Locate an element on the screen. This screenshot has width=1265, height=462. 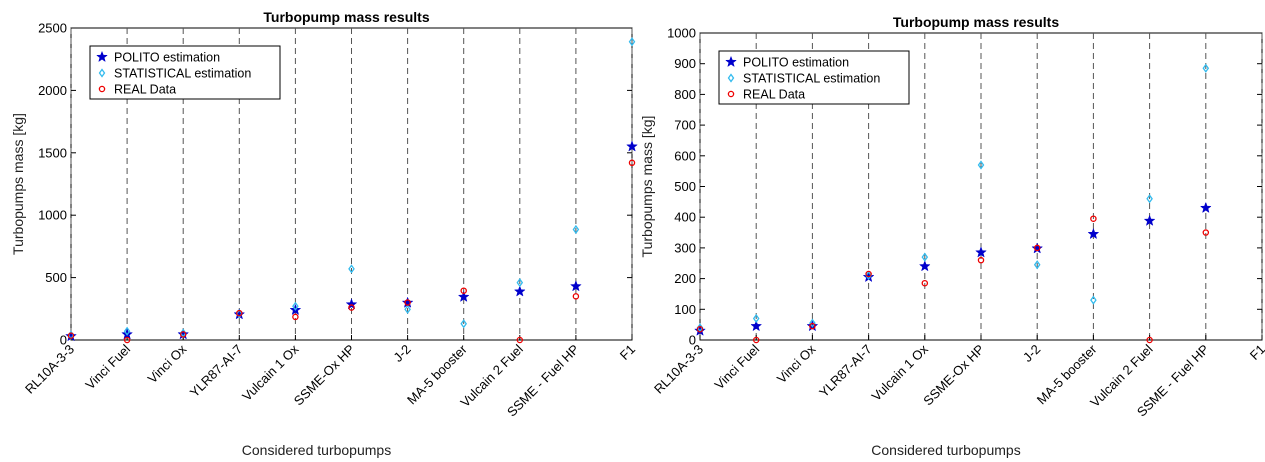
y-tick-label: 700 is located at coordinates (685, 125).